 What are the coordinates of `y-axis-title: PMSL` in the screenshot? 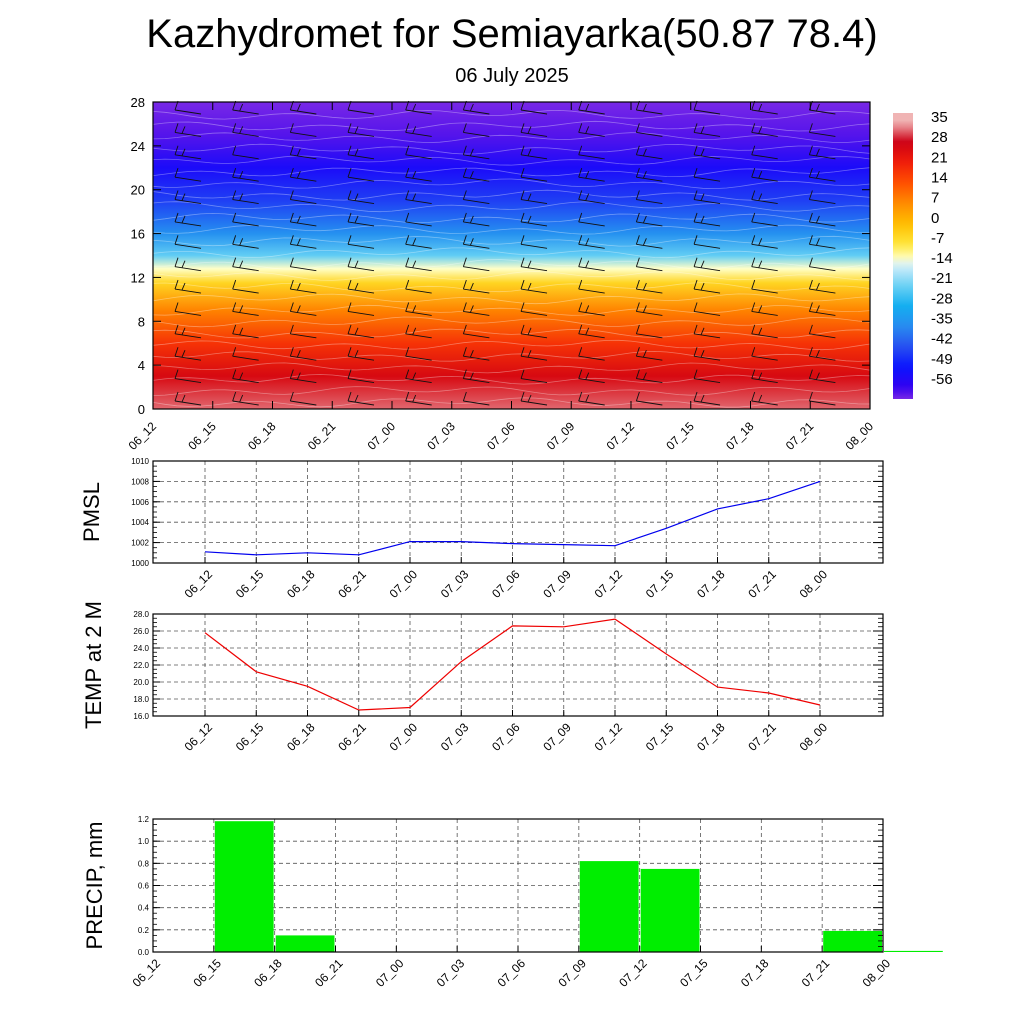 It's located at (91, 512).